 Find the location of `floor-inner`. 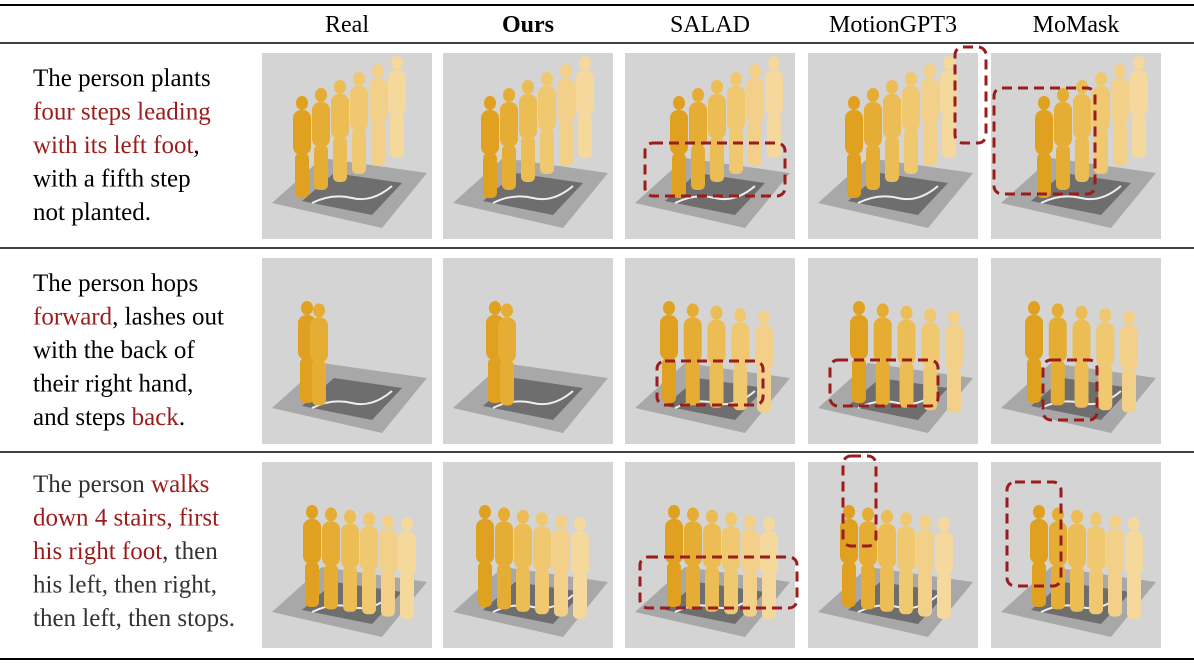

floor-inner is located at coordinates (352, 399).